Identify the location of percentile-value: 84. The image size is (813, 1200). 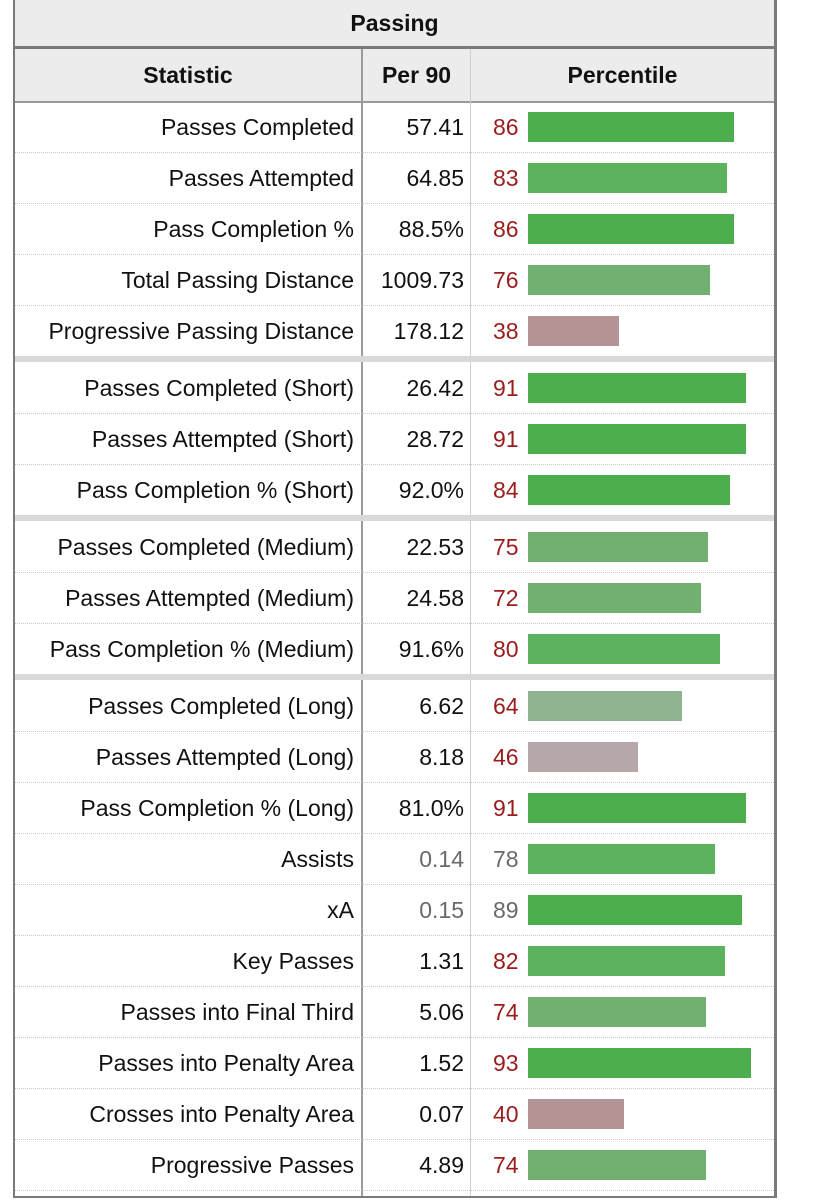
(506, 489).